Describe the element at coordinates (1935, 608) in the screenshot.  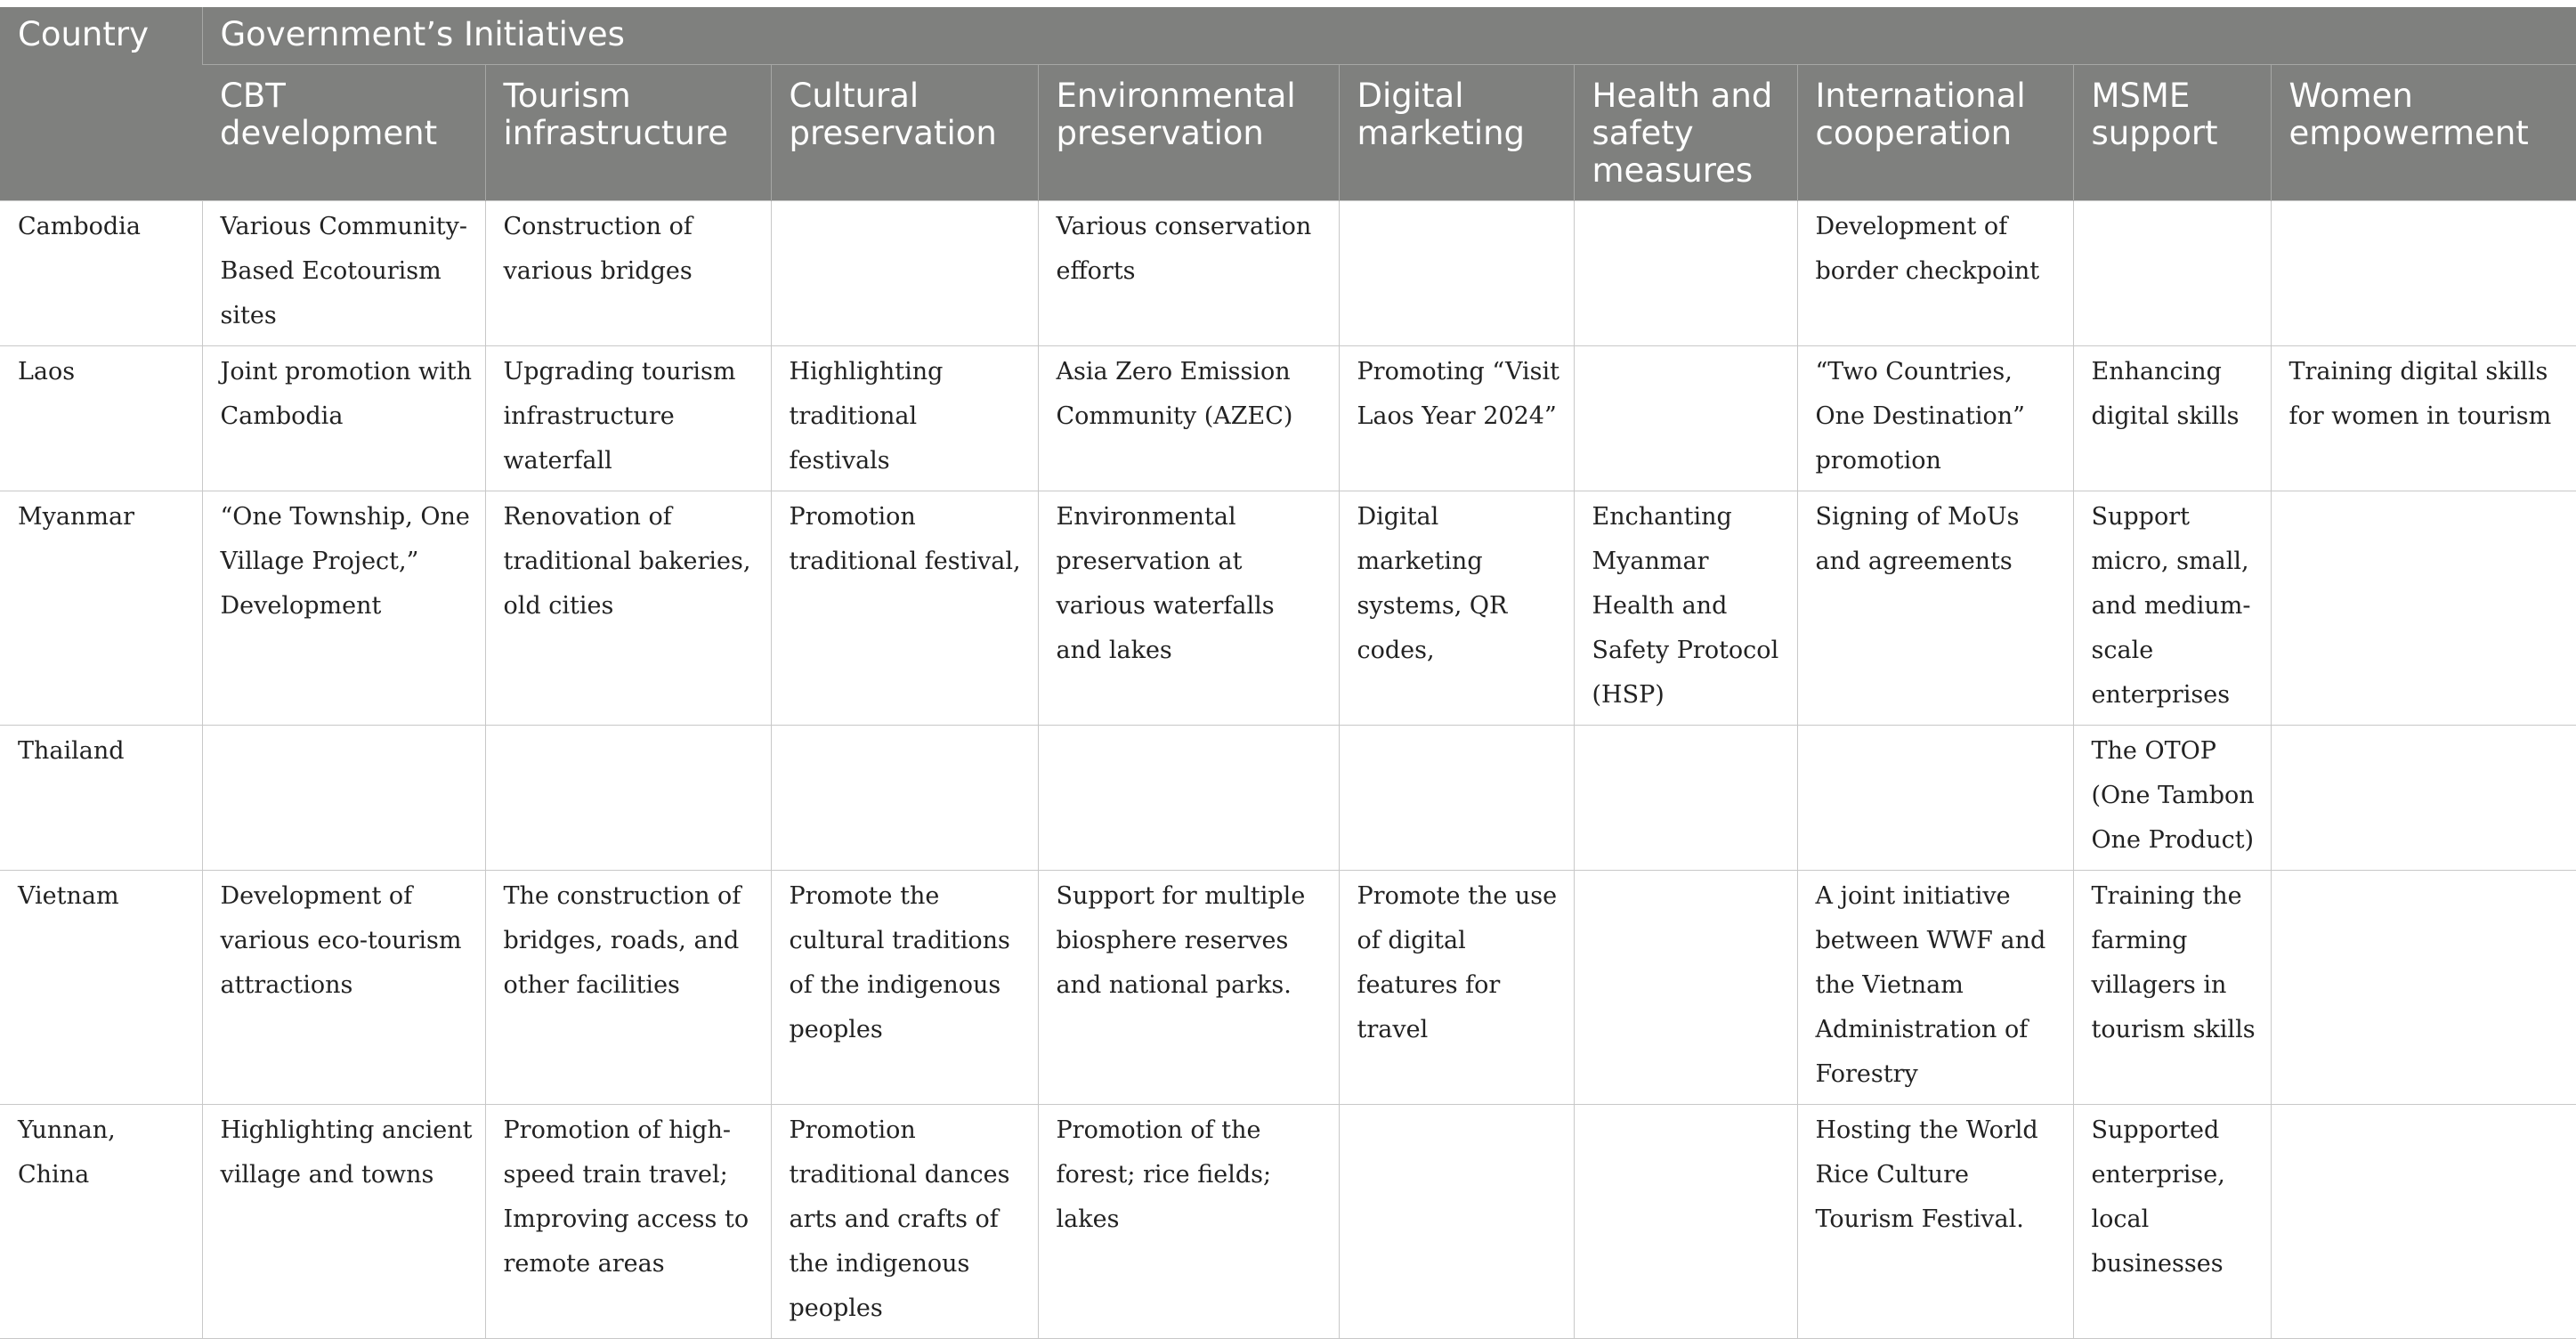
I see `table-cell: Signing of MoUs and agreements` at that location.